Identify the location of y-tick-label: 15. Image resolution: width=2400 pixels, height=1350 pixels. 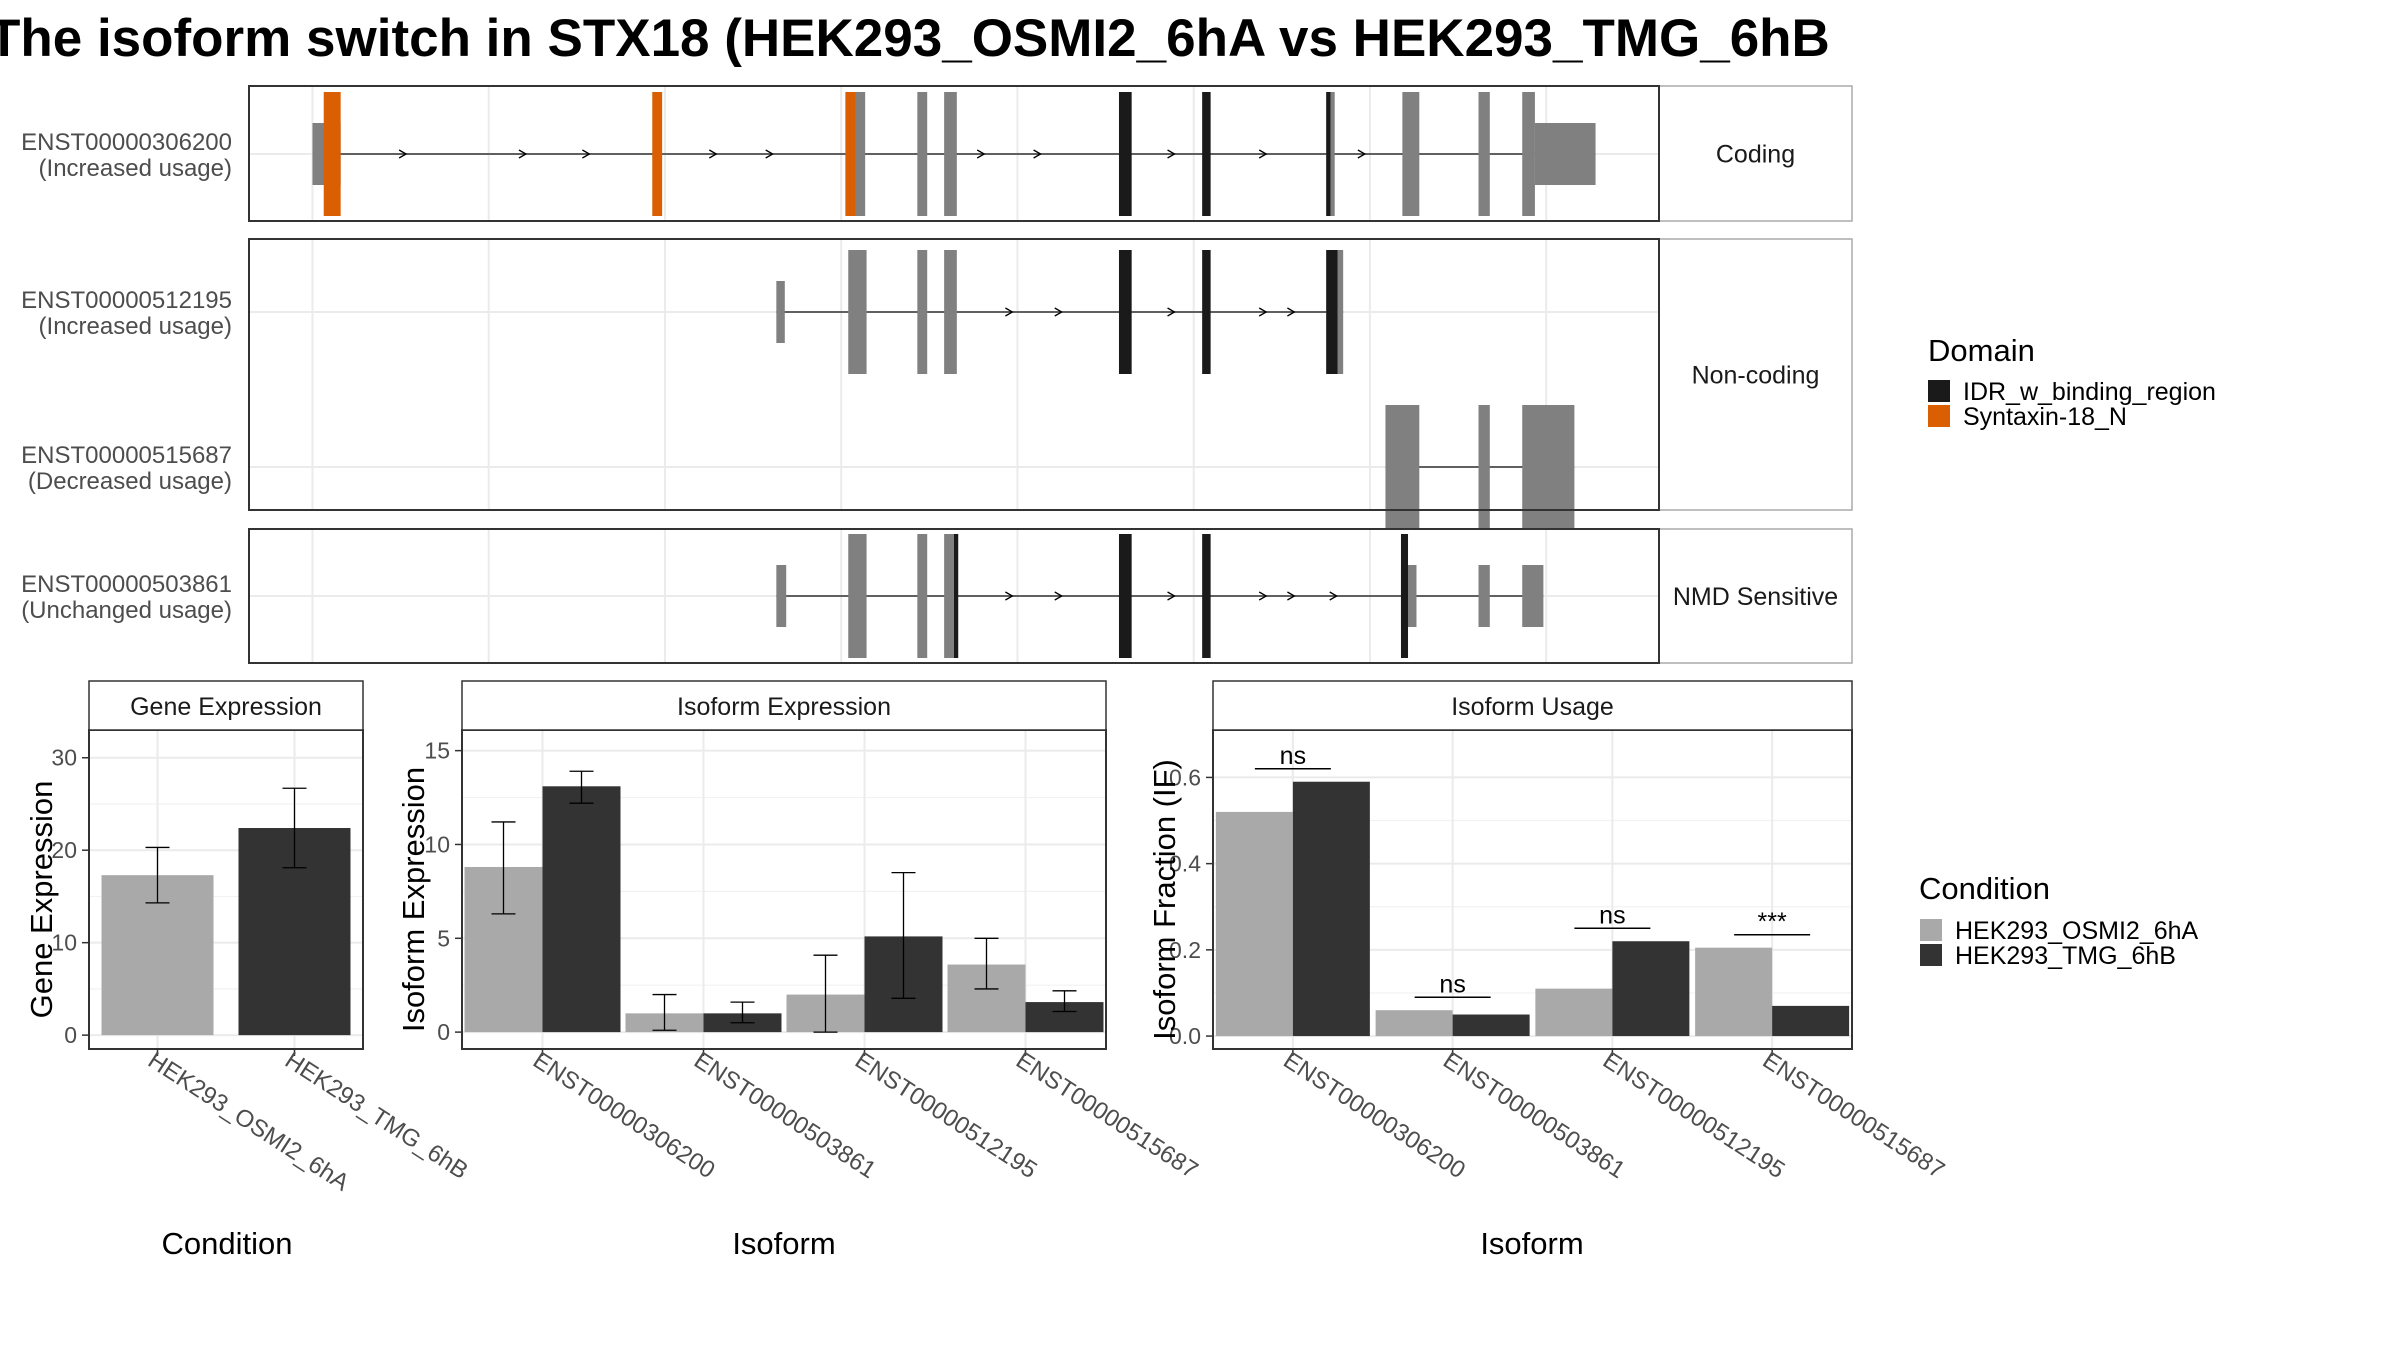
(437, 751).